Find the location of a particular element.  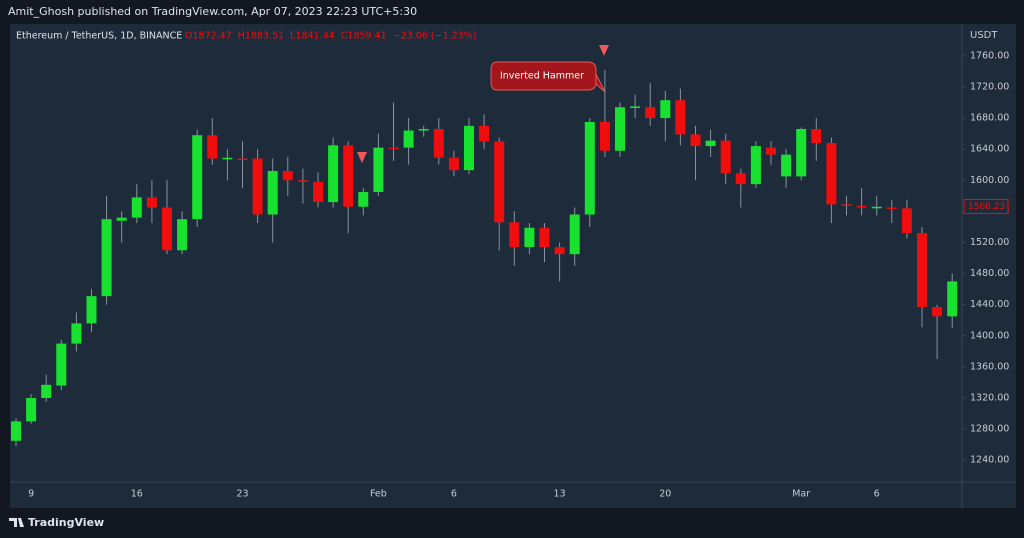

y-tick-label: 1720.00 is located at coordinates (989, 86).